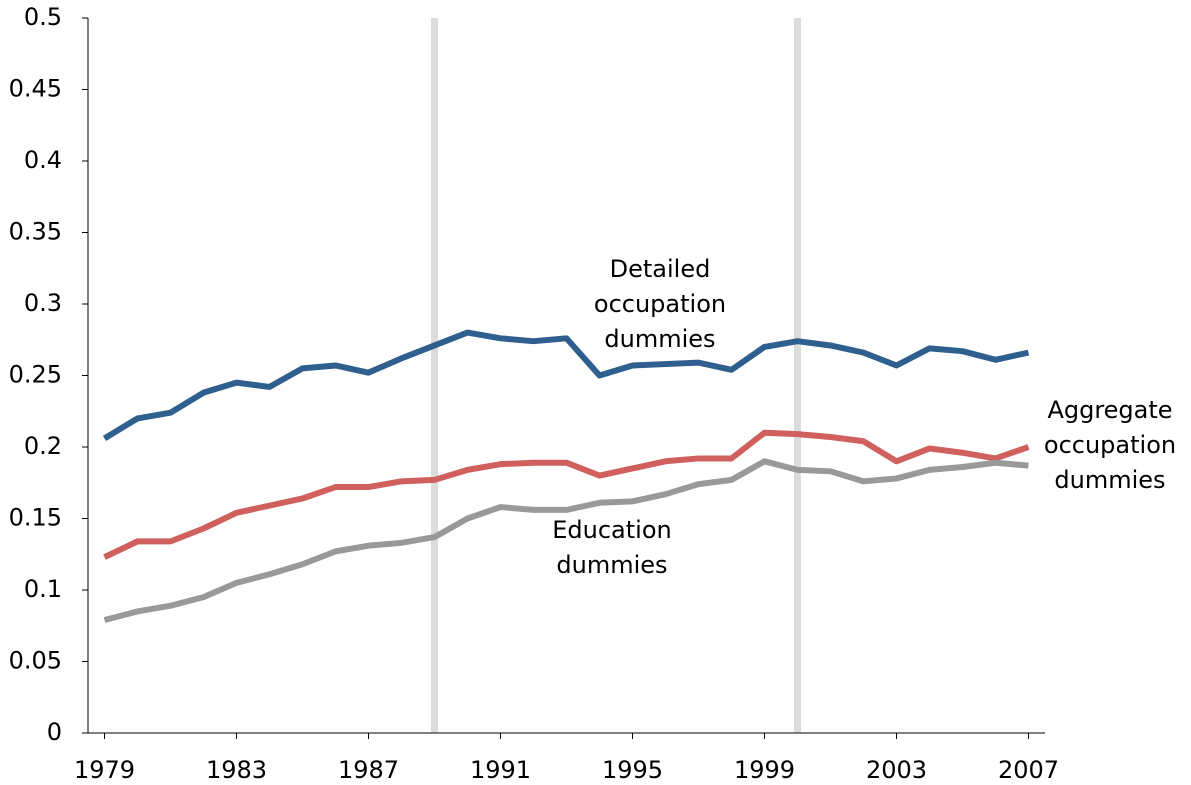  Describe the element at coordinates (35, 518) in the screenshot. I see `y-tick-label: 0.15` at that location.